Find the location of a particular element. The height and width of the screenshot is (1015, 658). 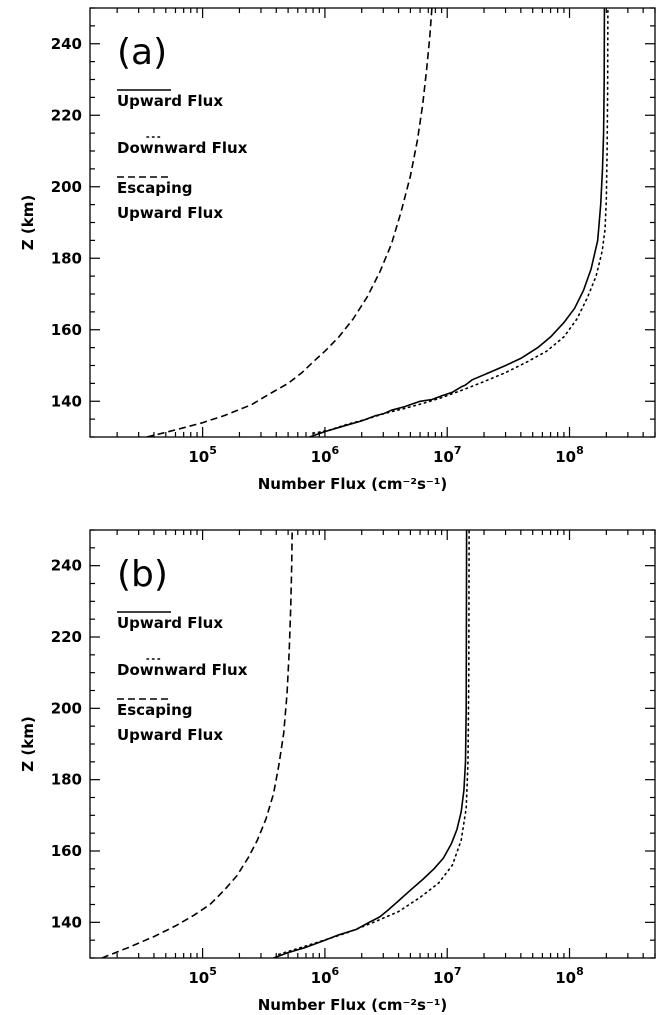

series-line-dashed is located at coordinates (197, 744).